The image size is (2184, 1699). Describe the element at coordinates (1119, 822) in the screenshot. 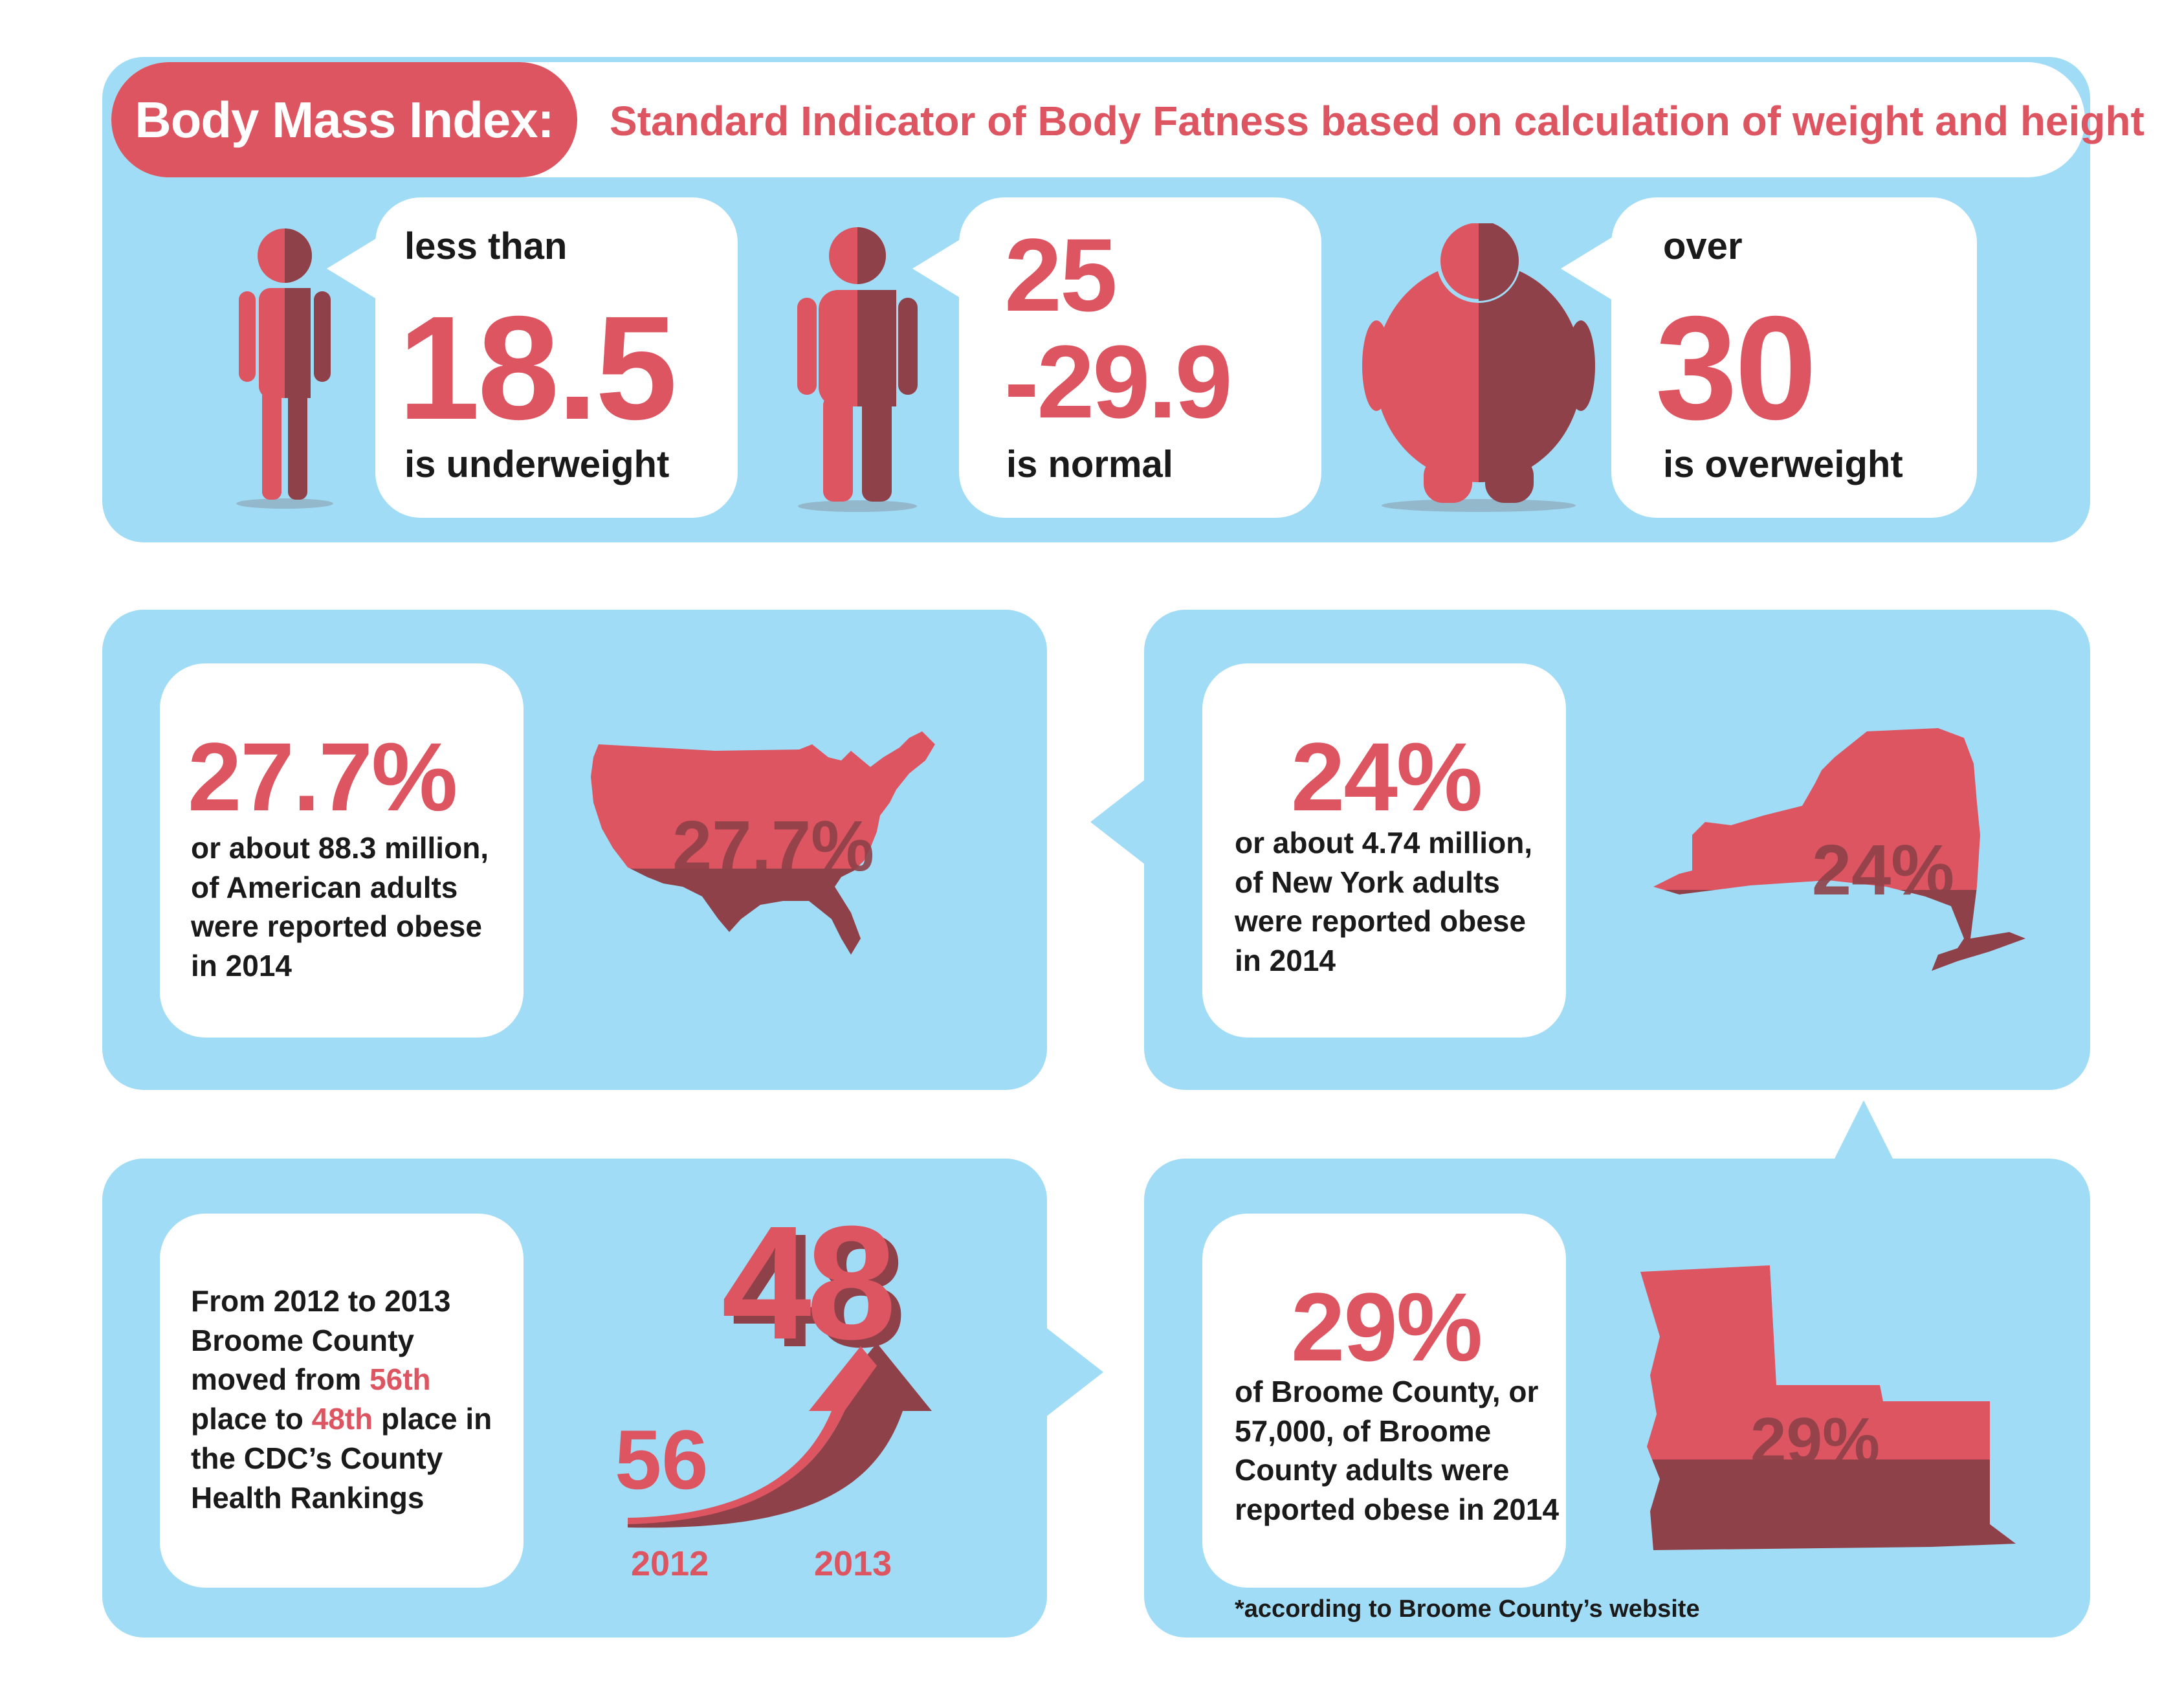

I see `usa-ny-pointer` at that location.